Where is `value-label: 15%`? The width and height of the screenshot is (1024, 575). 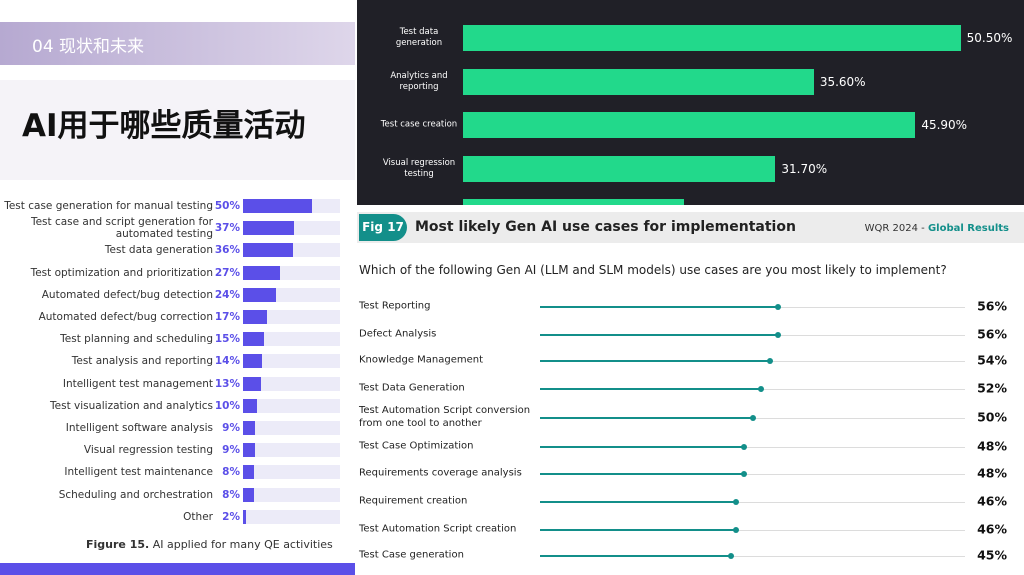
value-label: 15% is located at coordinates (227, 339).